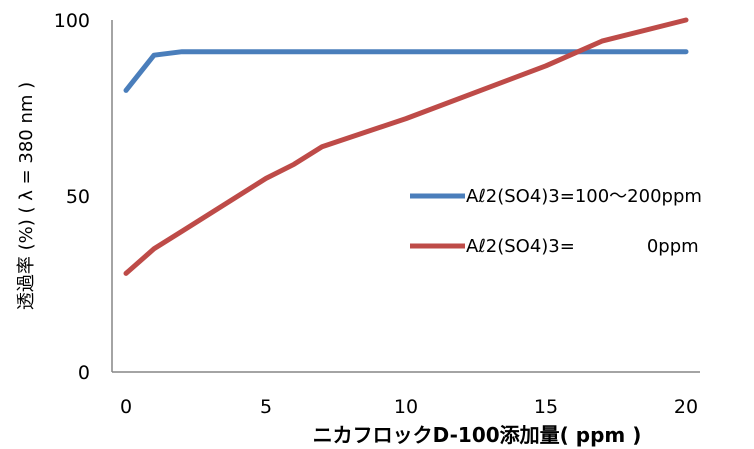 The image size is (754, 449). What do you see at coordinates (546, 407) in the screenshot?
I see `x-tick-label: 15` at bounding box center [546, 407].